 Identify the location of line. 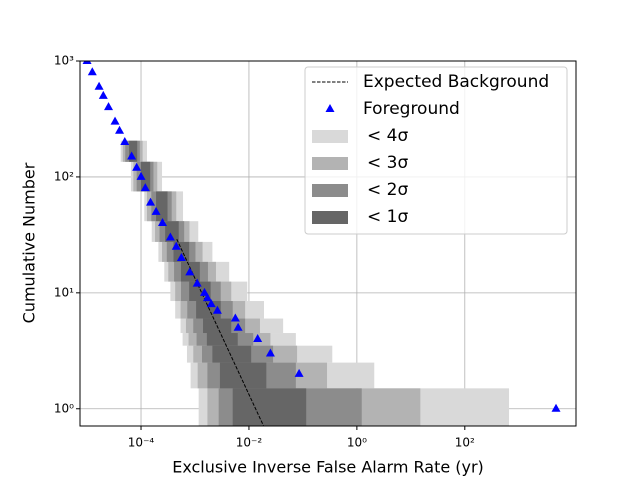
(220, 332).